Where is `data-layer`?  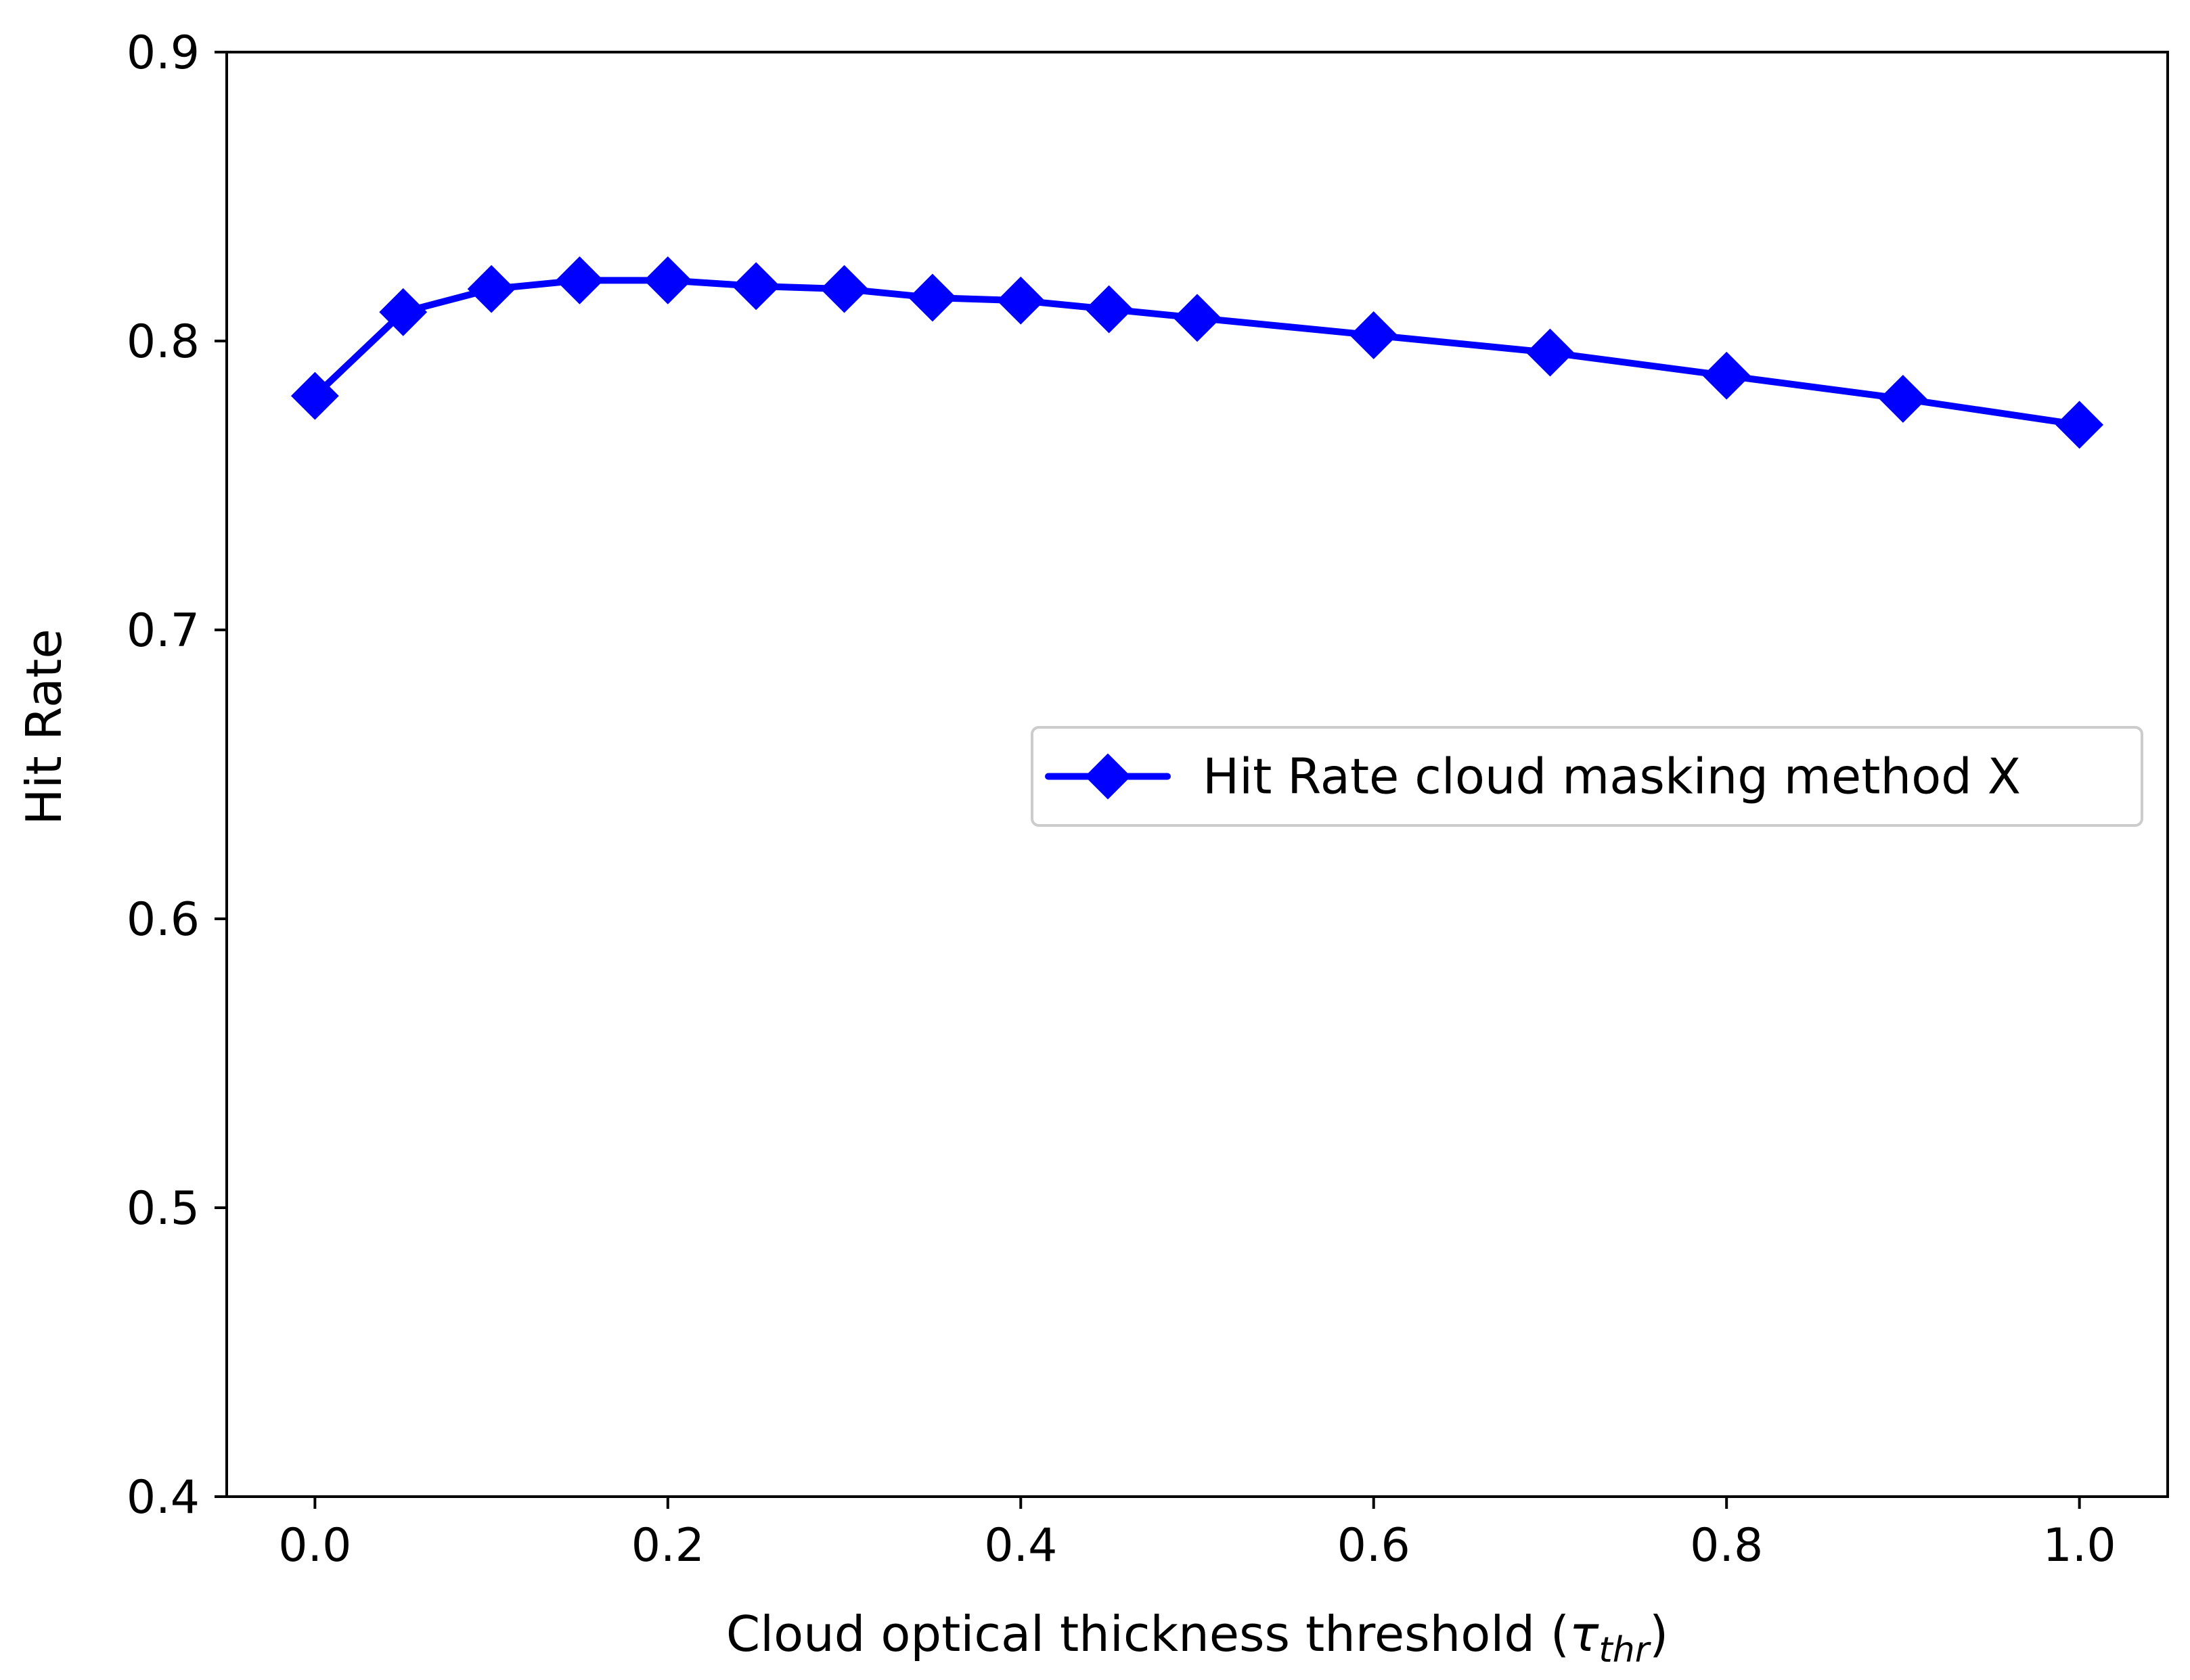
data-layer is located at coordinates (1197, 353).